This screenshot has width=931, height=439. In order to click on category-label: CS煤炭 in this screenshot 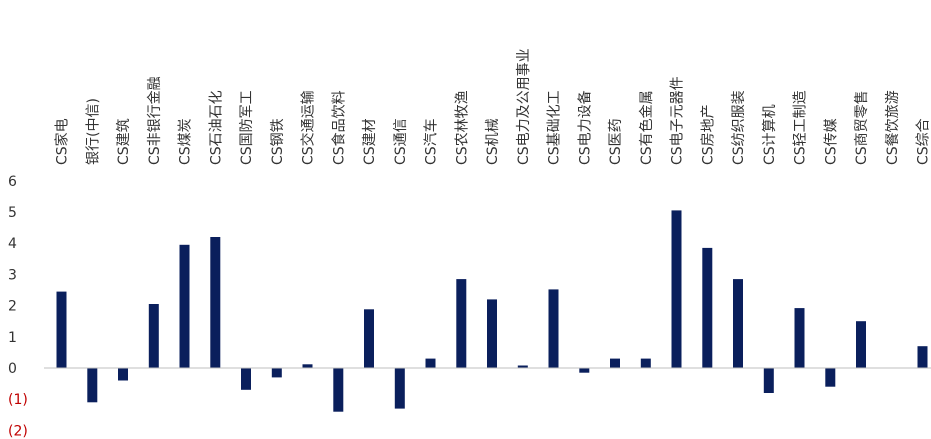, I will do `click(186, 141)`.